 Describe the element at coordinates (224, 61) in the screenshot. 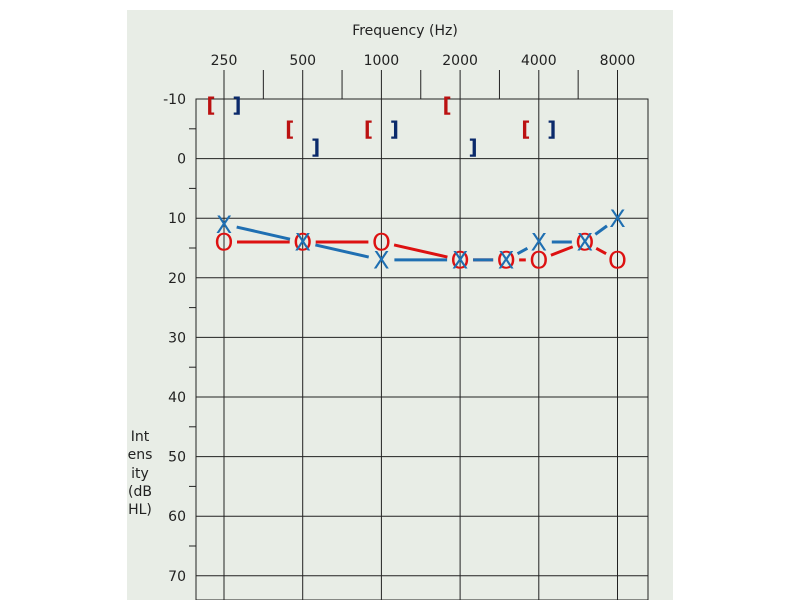

I see `x-tick-label: 250` at that location.